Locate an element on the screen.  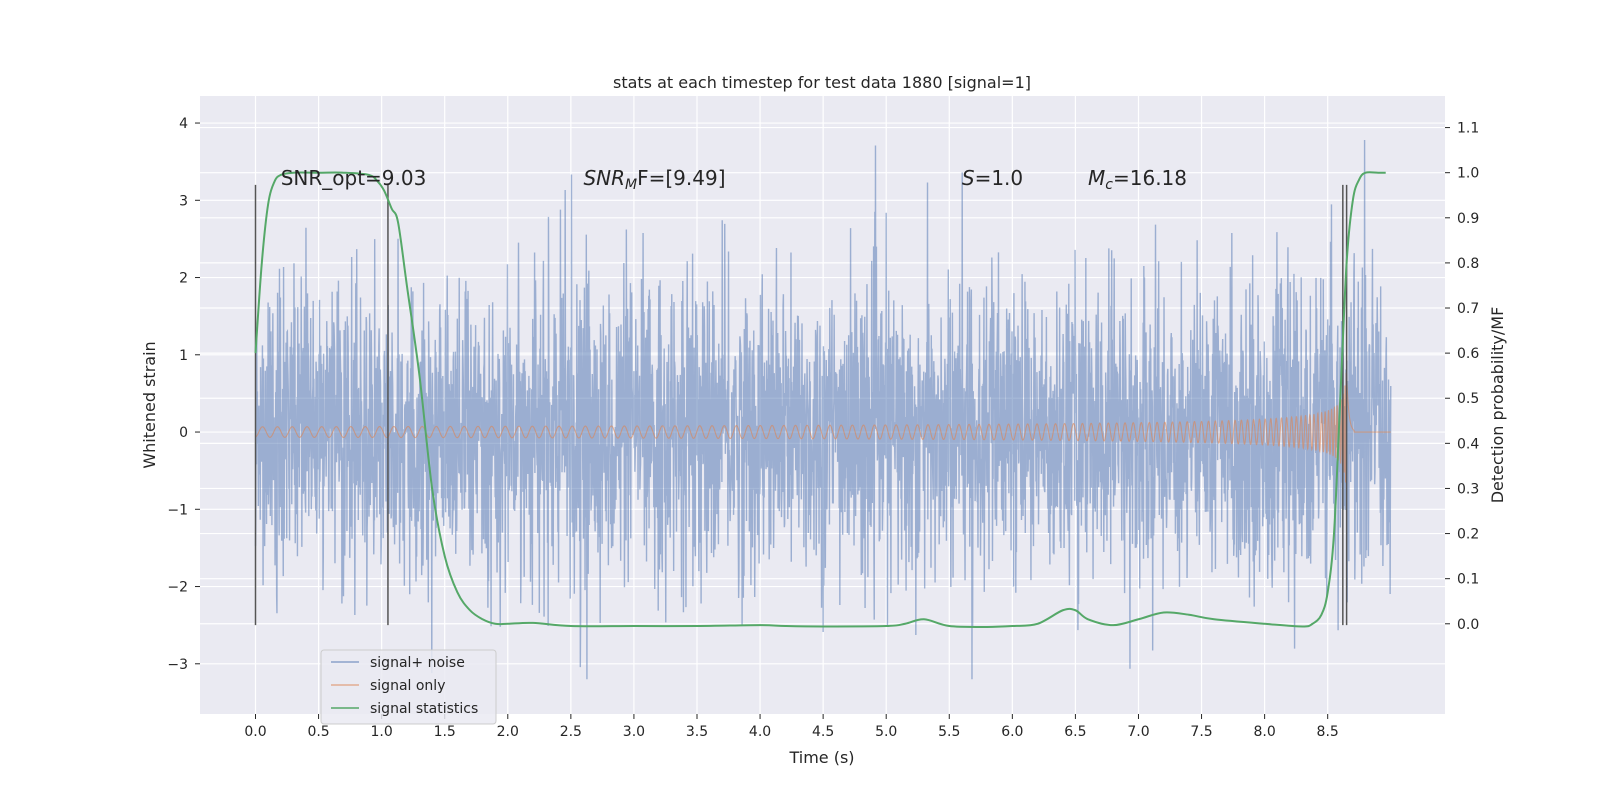
y-tick-label: −3 is located at coordinates (177, 665).